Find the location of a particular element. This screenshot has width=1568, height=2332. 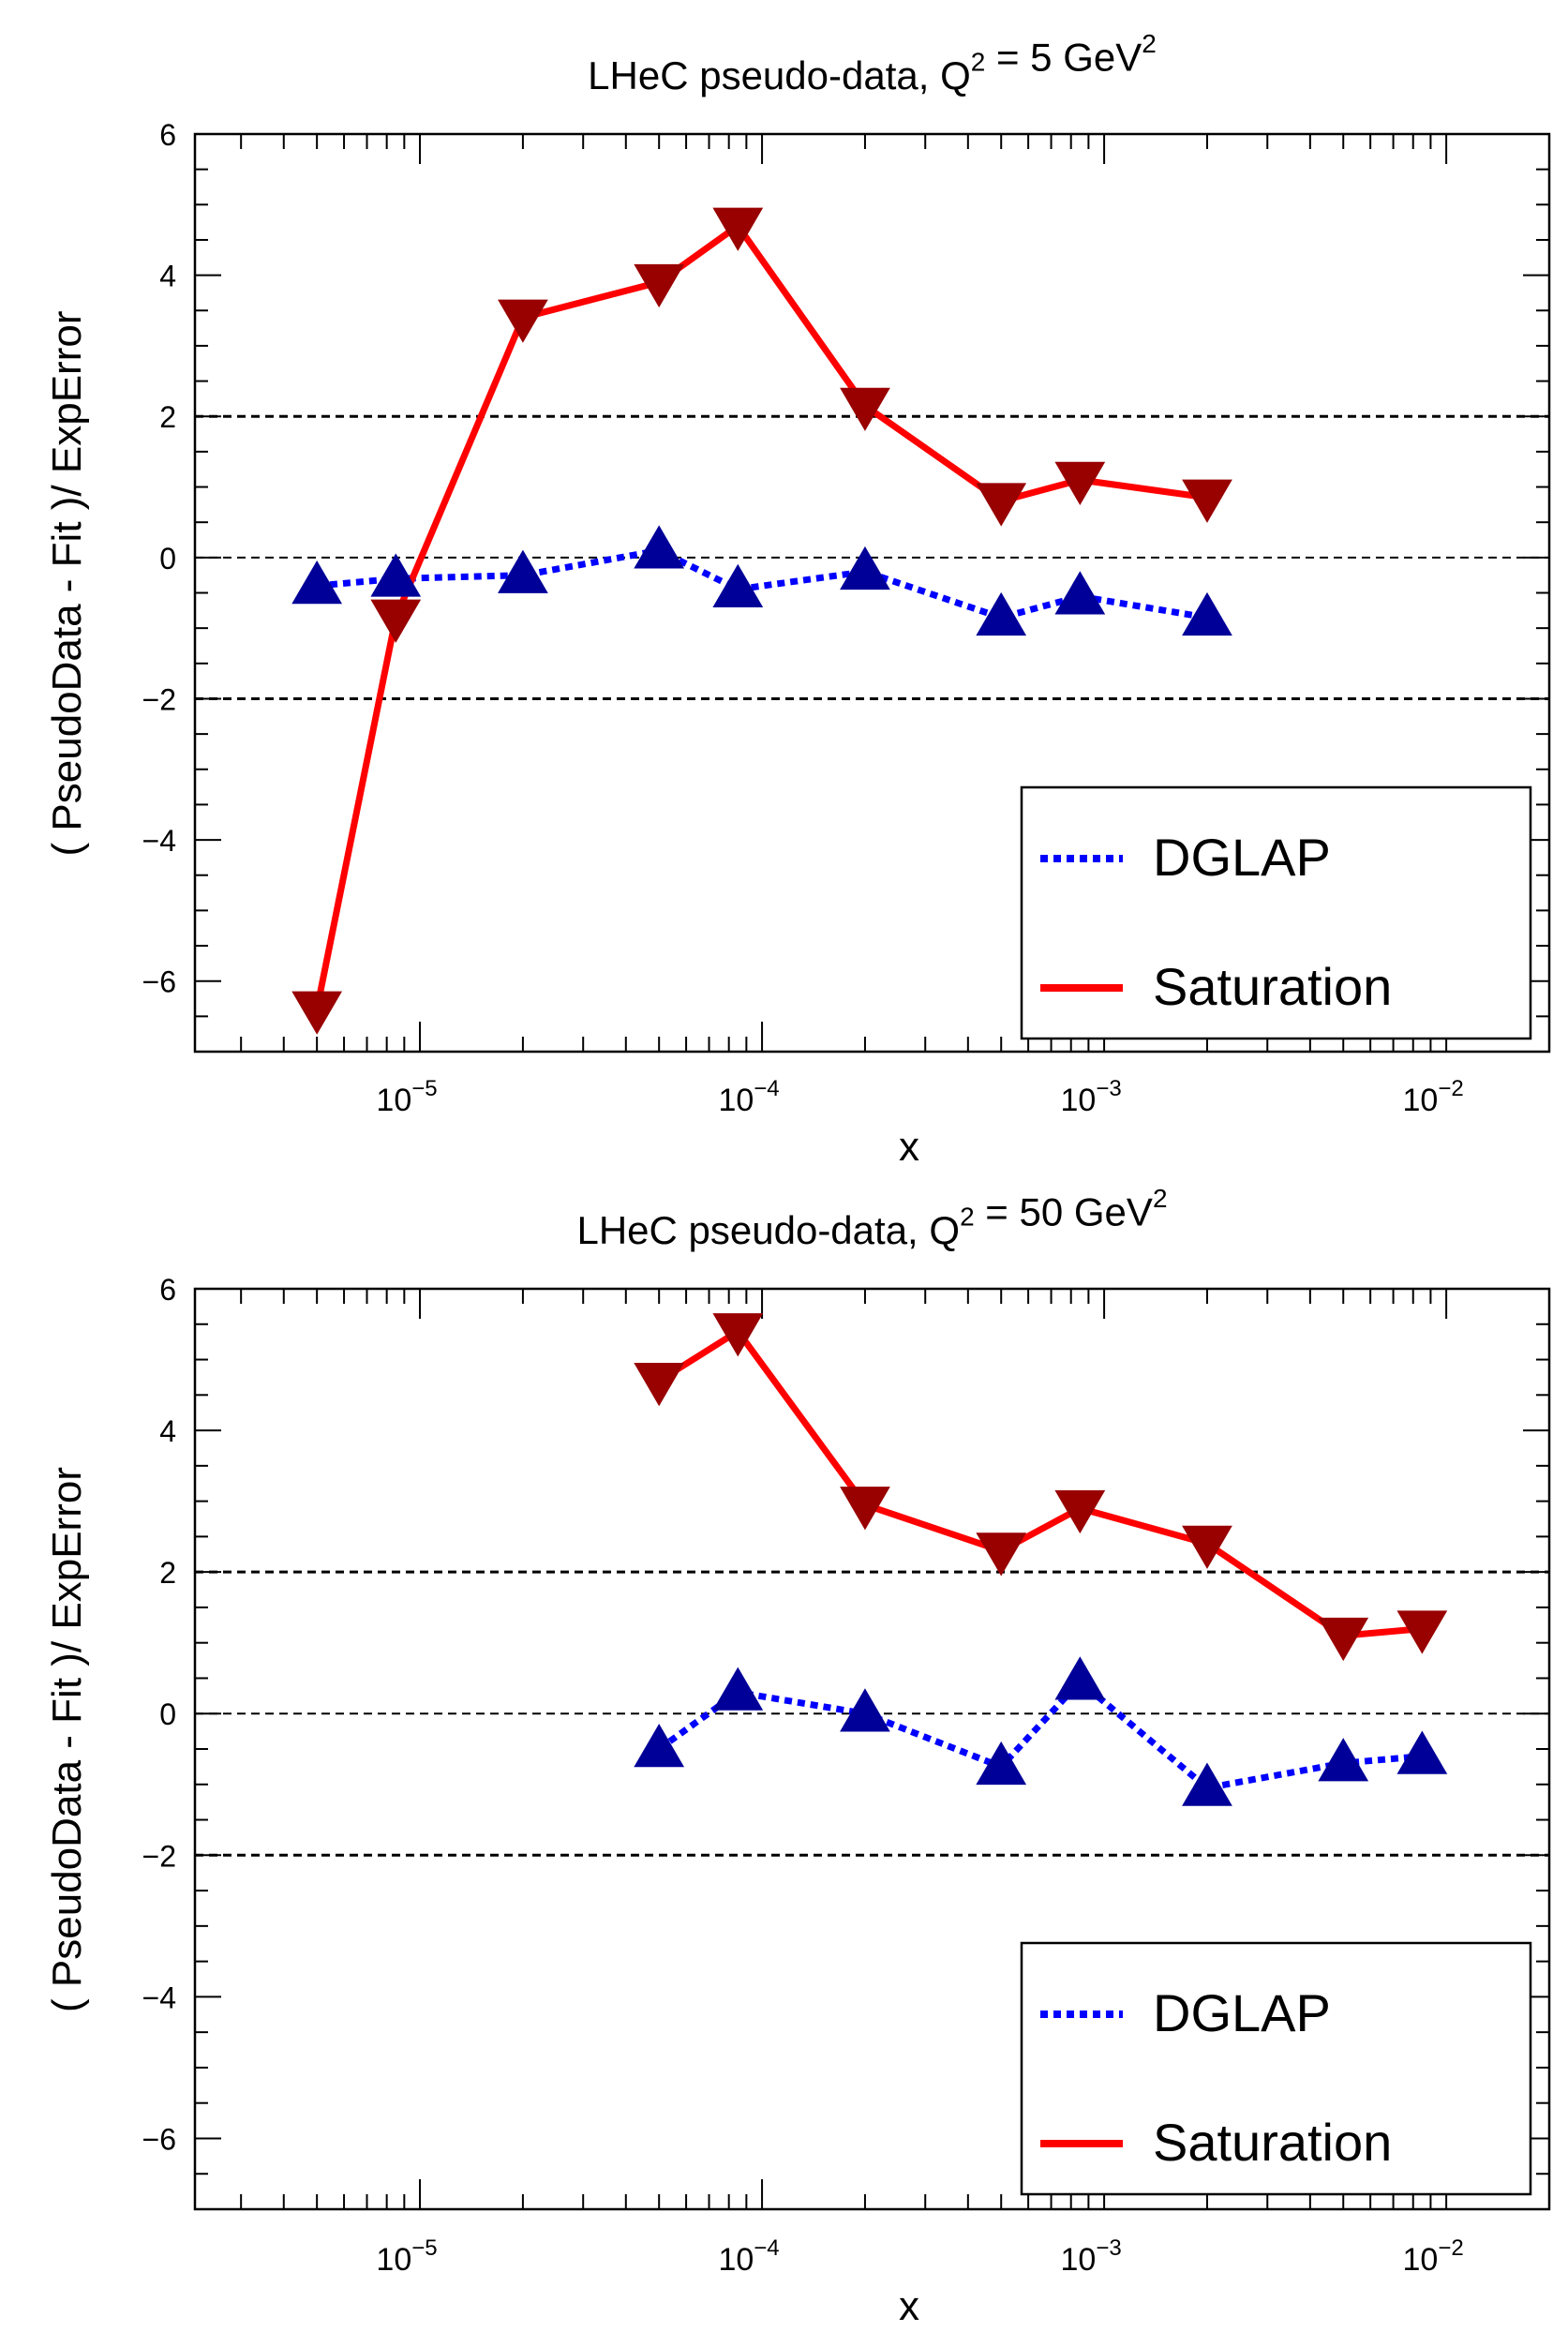

chart-title: LHeC pseudo-data, Q2 = 50 GeV2 is located at coordinates (872, 1218).